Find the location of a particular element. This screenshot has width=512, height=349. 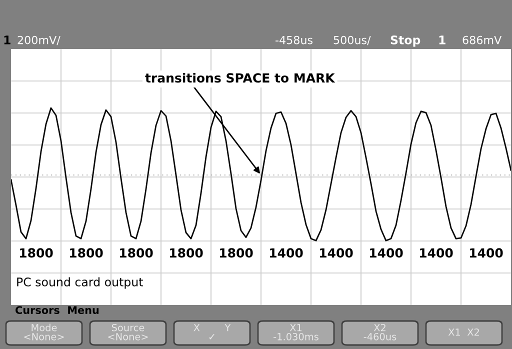

source-note: Source <None> is located at coordinates (128, 332).